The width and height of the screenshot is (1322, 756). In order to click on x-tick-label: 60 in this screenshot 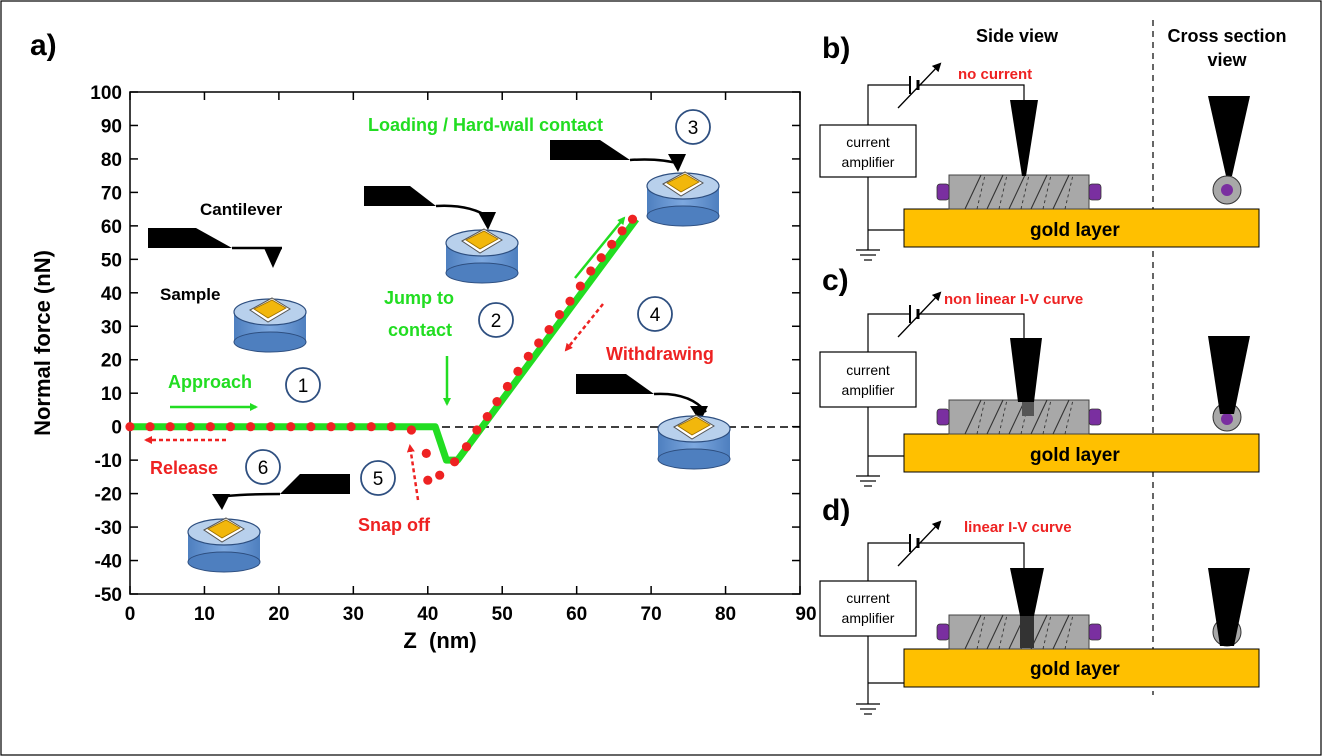, I will do `click(576, 614)`.